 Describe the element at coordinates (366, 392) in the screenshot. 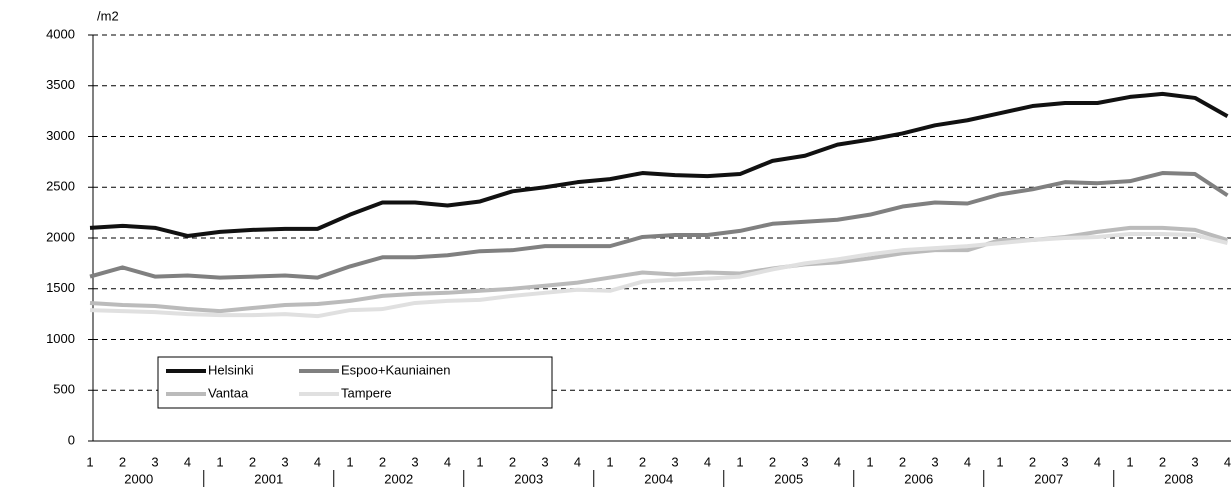

I see `legend-label: Tampere` at that location.